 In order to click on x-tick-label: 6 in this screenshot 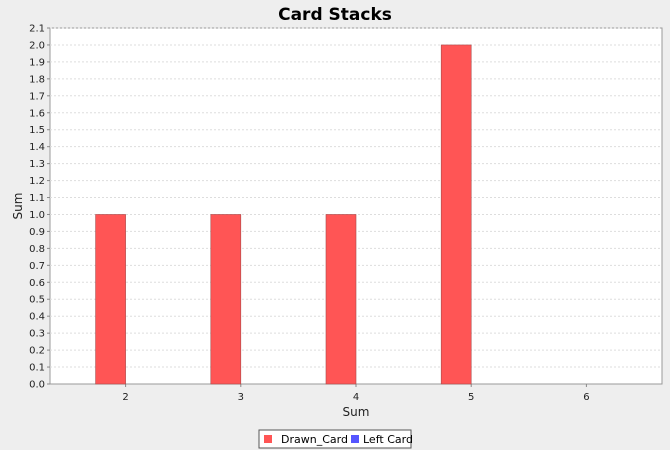, I will do `click(586, 397)`.